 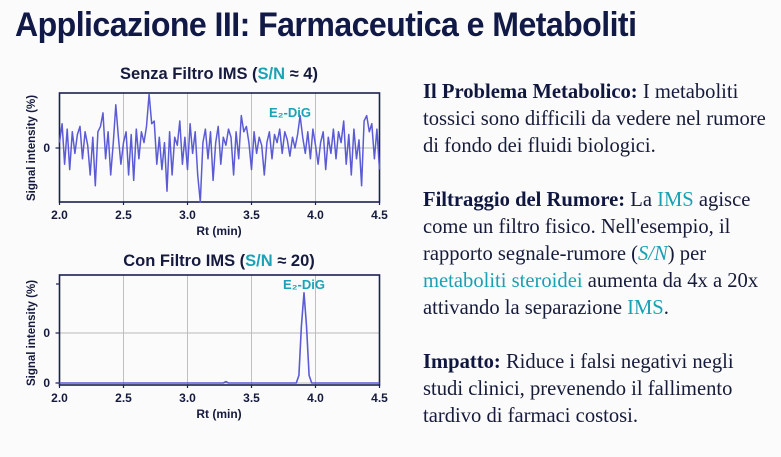 I want to click on ytick-zero-top: 0, so click(x=46, y=148).